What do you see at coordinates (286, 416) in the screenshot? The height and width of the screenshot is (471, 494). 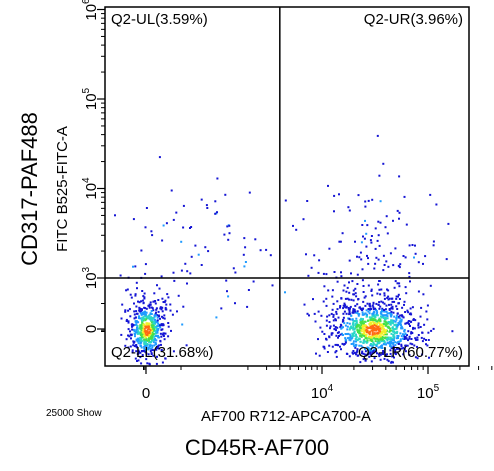 I see `x-axis-label: AF700 R712-APCA700-A` at bounding box center [286, 416].